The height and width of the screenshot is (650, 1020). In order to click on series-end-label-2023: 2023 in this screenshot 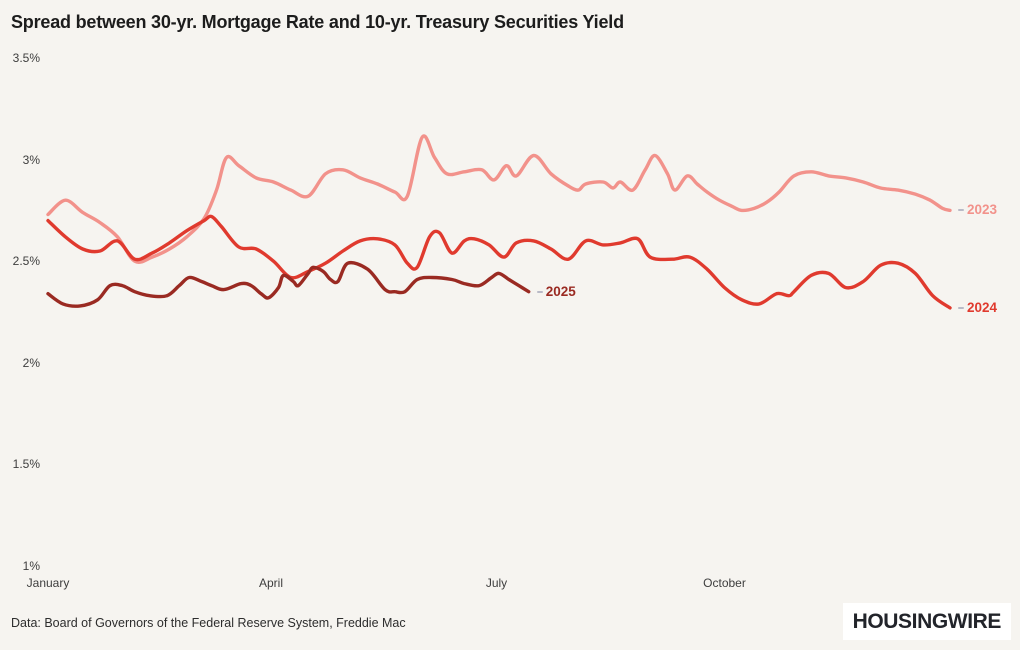, I will do `click(982, 210)`.